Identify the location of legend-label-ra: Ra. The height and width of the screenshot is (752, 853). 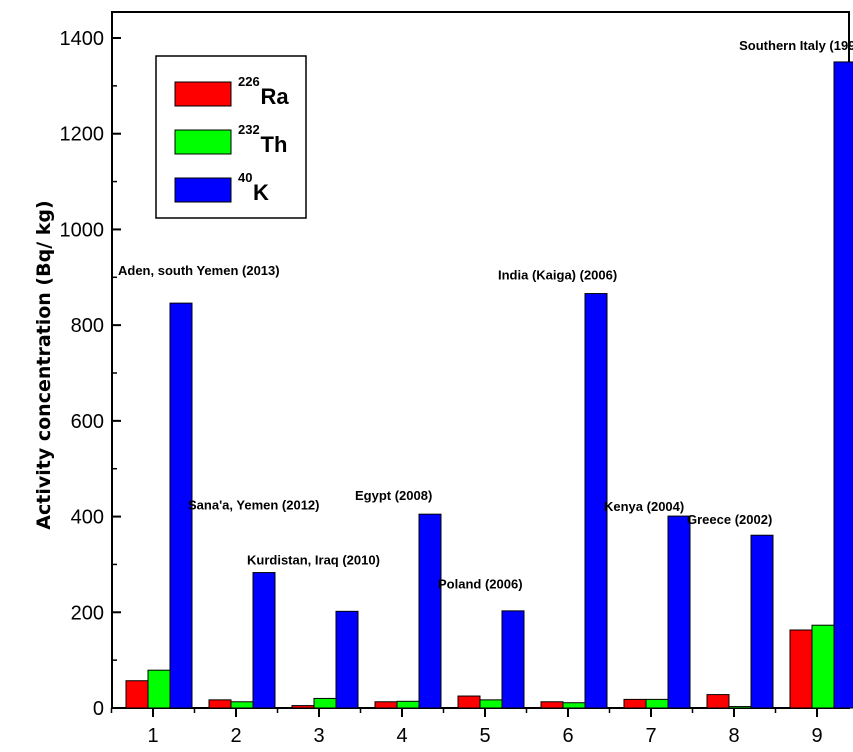
(275, 96).